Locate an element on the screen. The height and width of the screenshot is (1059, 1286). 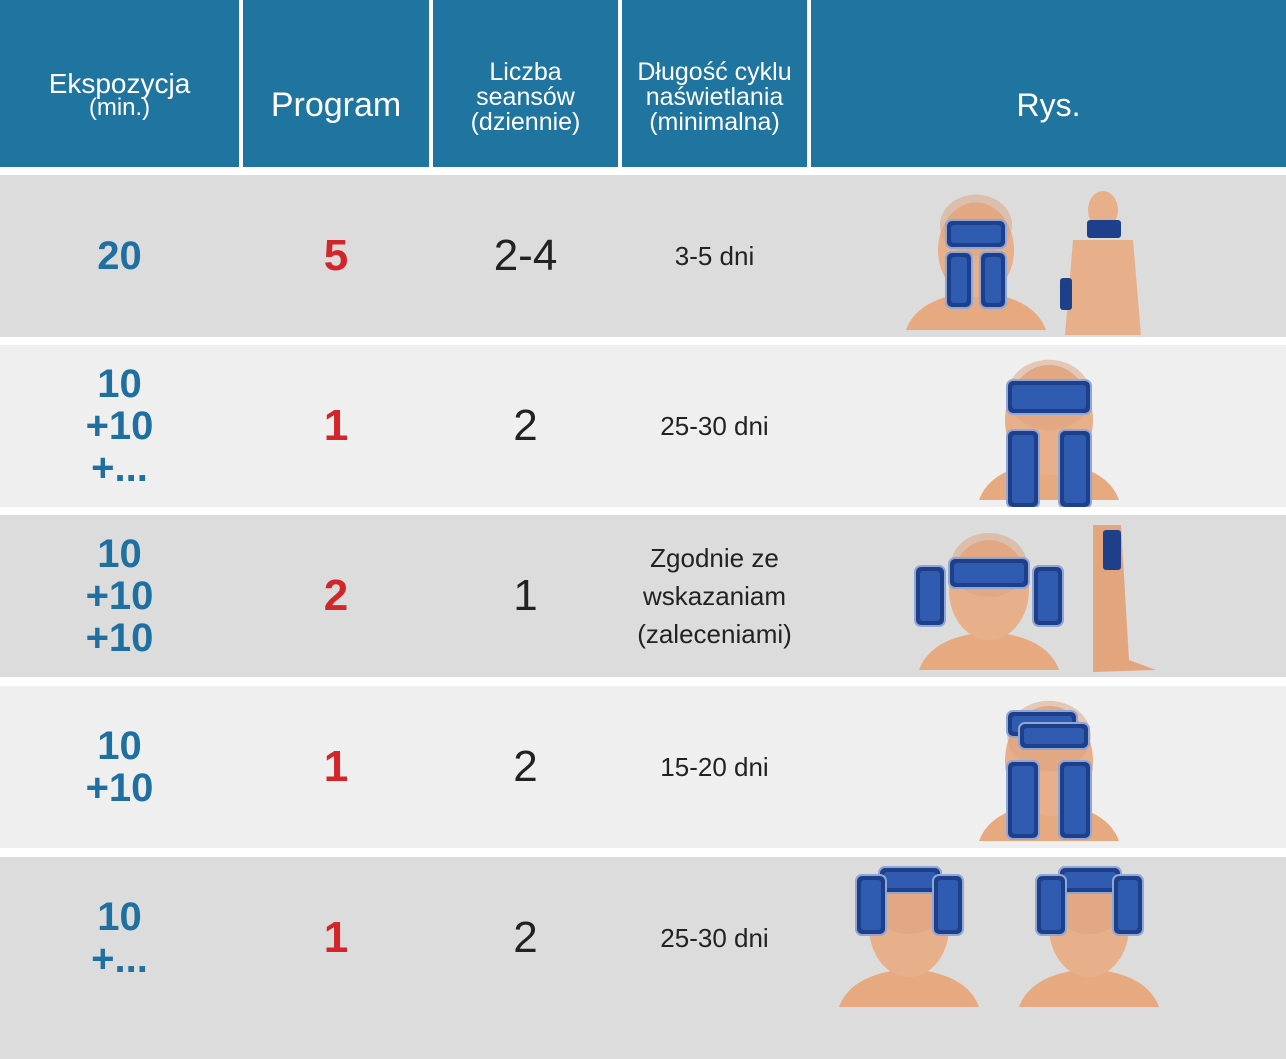
exposure-cell: 20 is located at coordinates (119, 256).